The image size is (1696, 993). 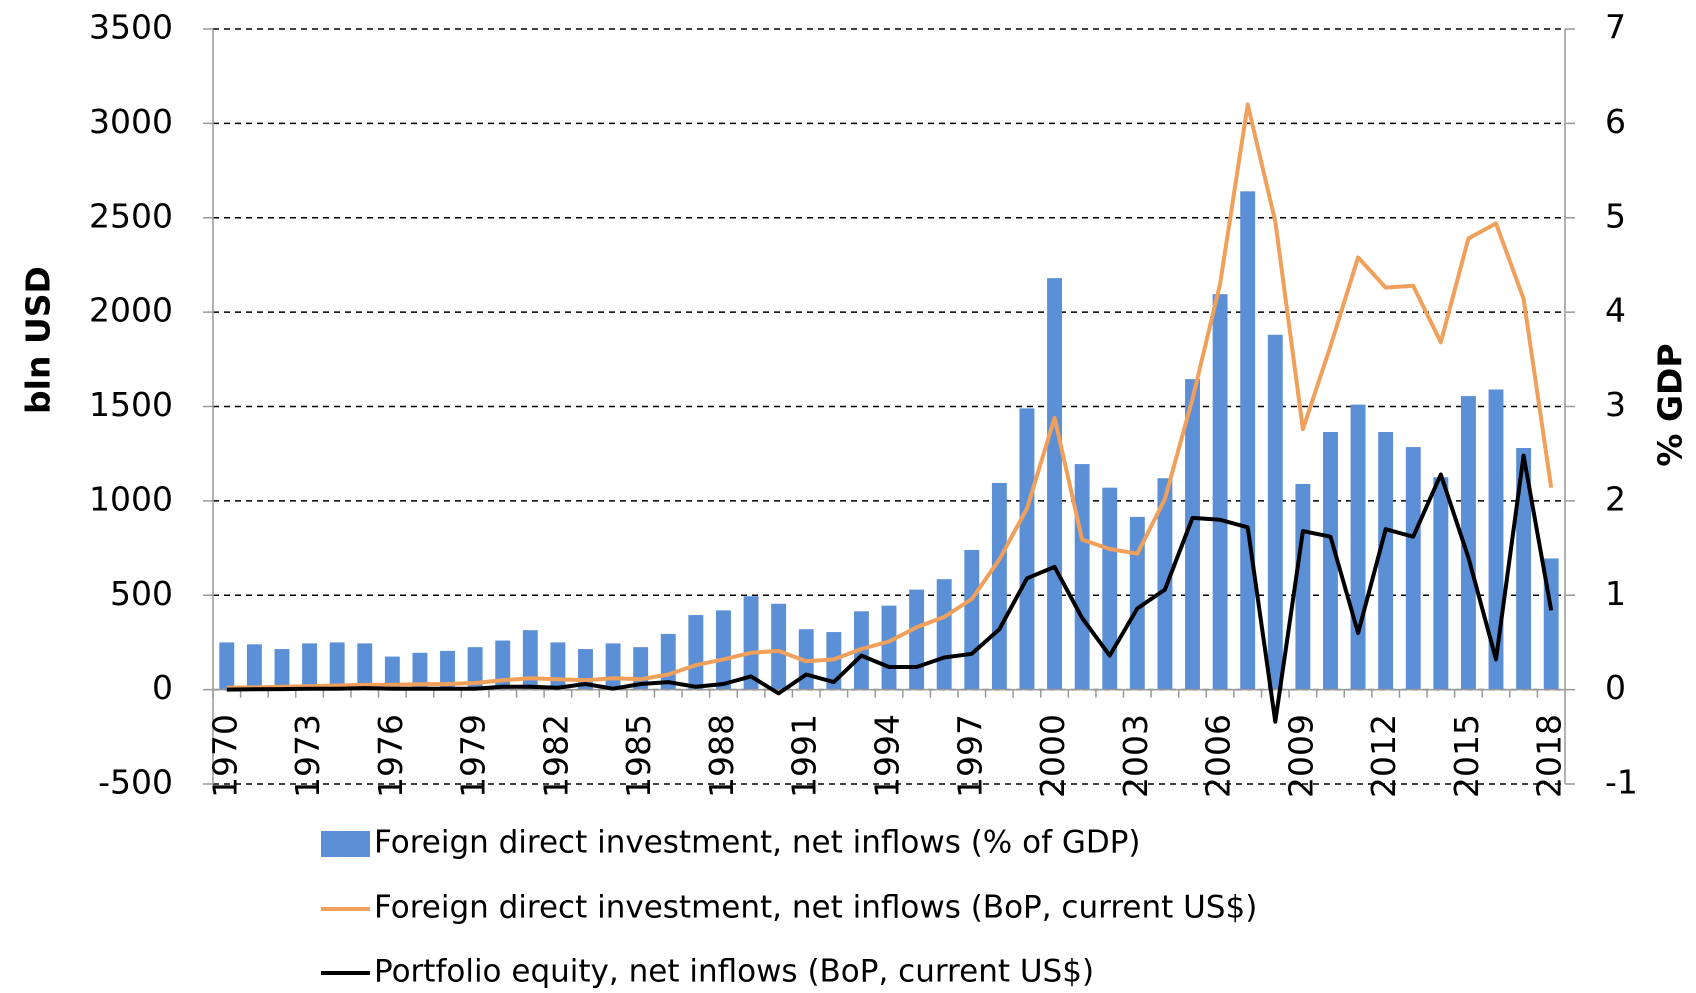 What do you see at coordinates (1615, 404) in the screenshot?
I see `y2-tick-label: 3` at bounding box center [1615, 404].